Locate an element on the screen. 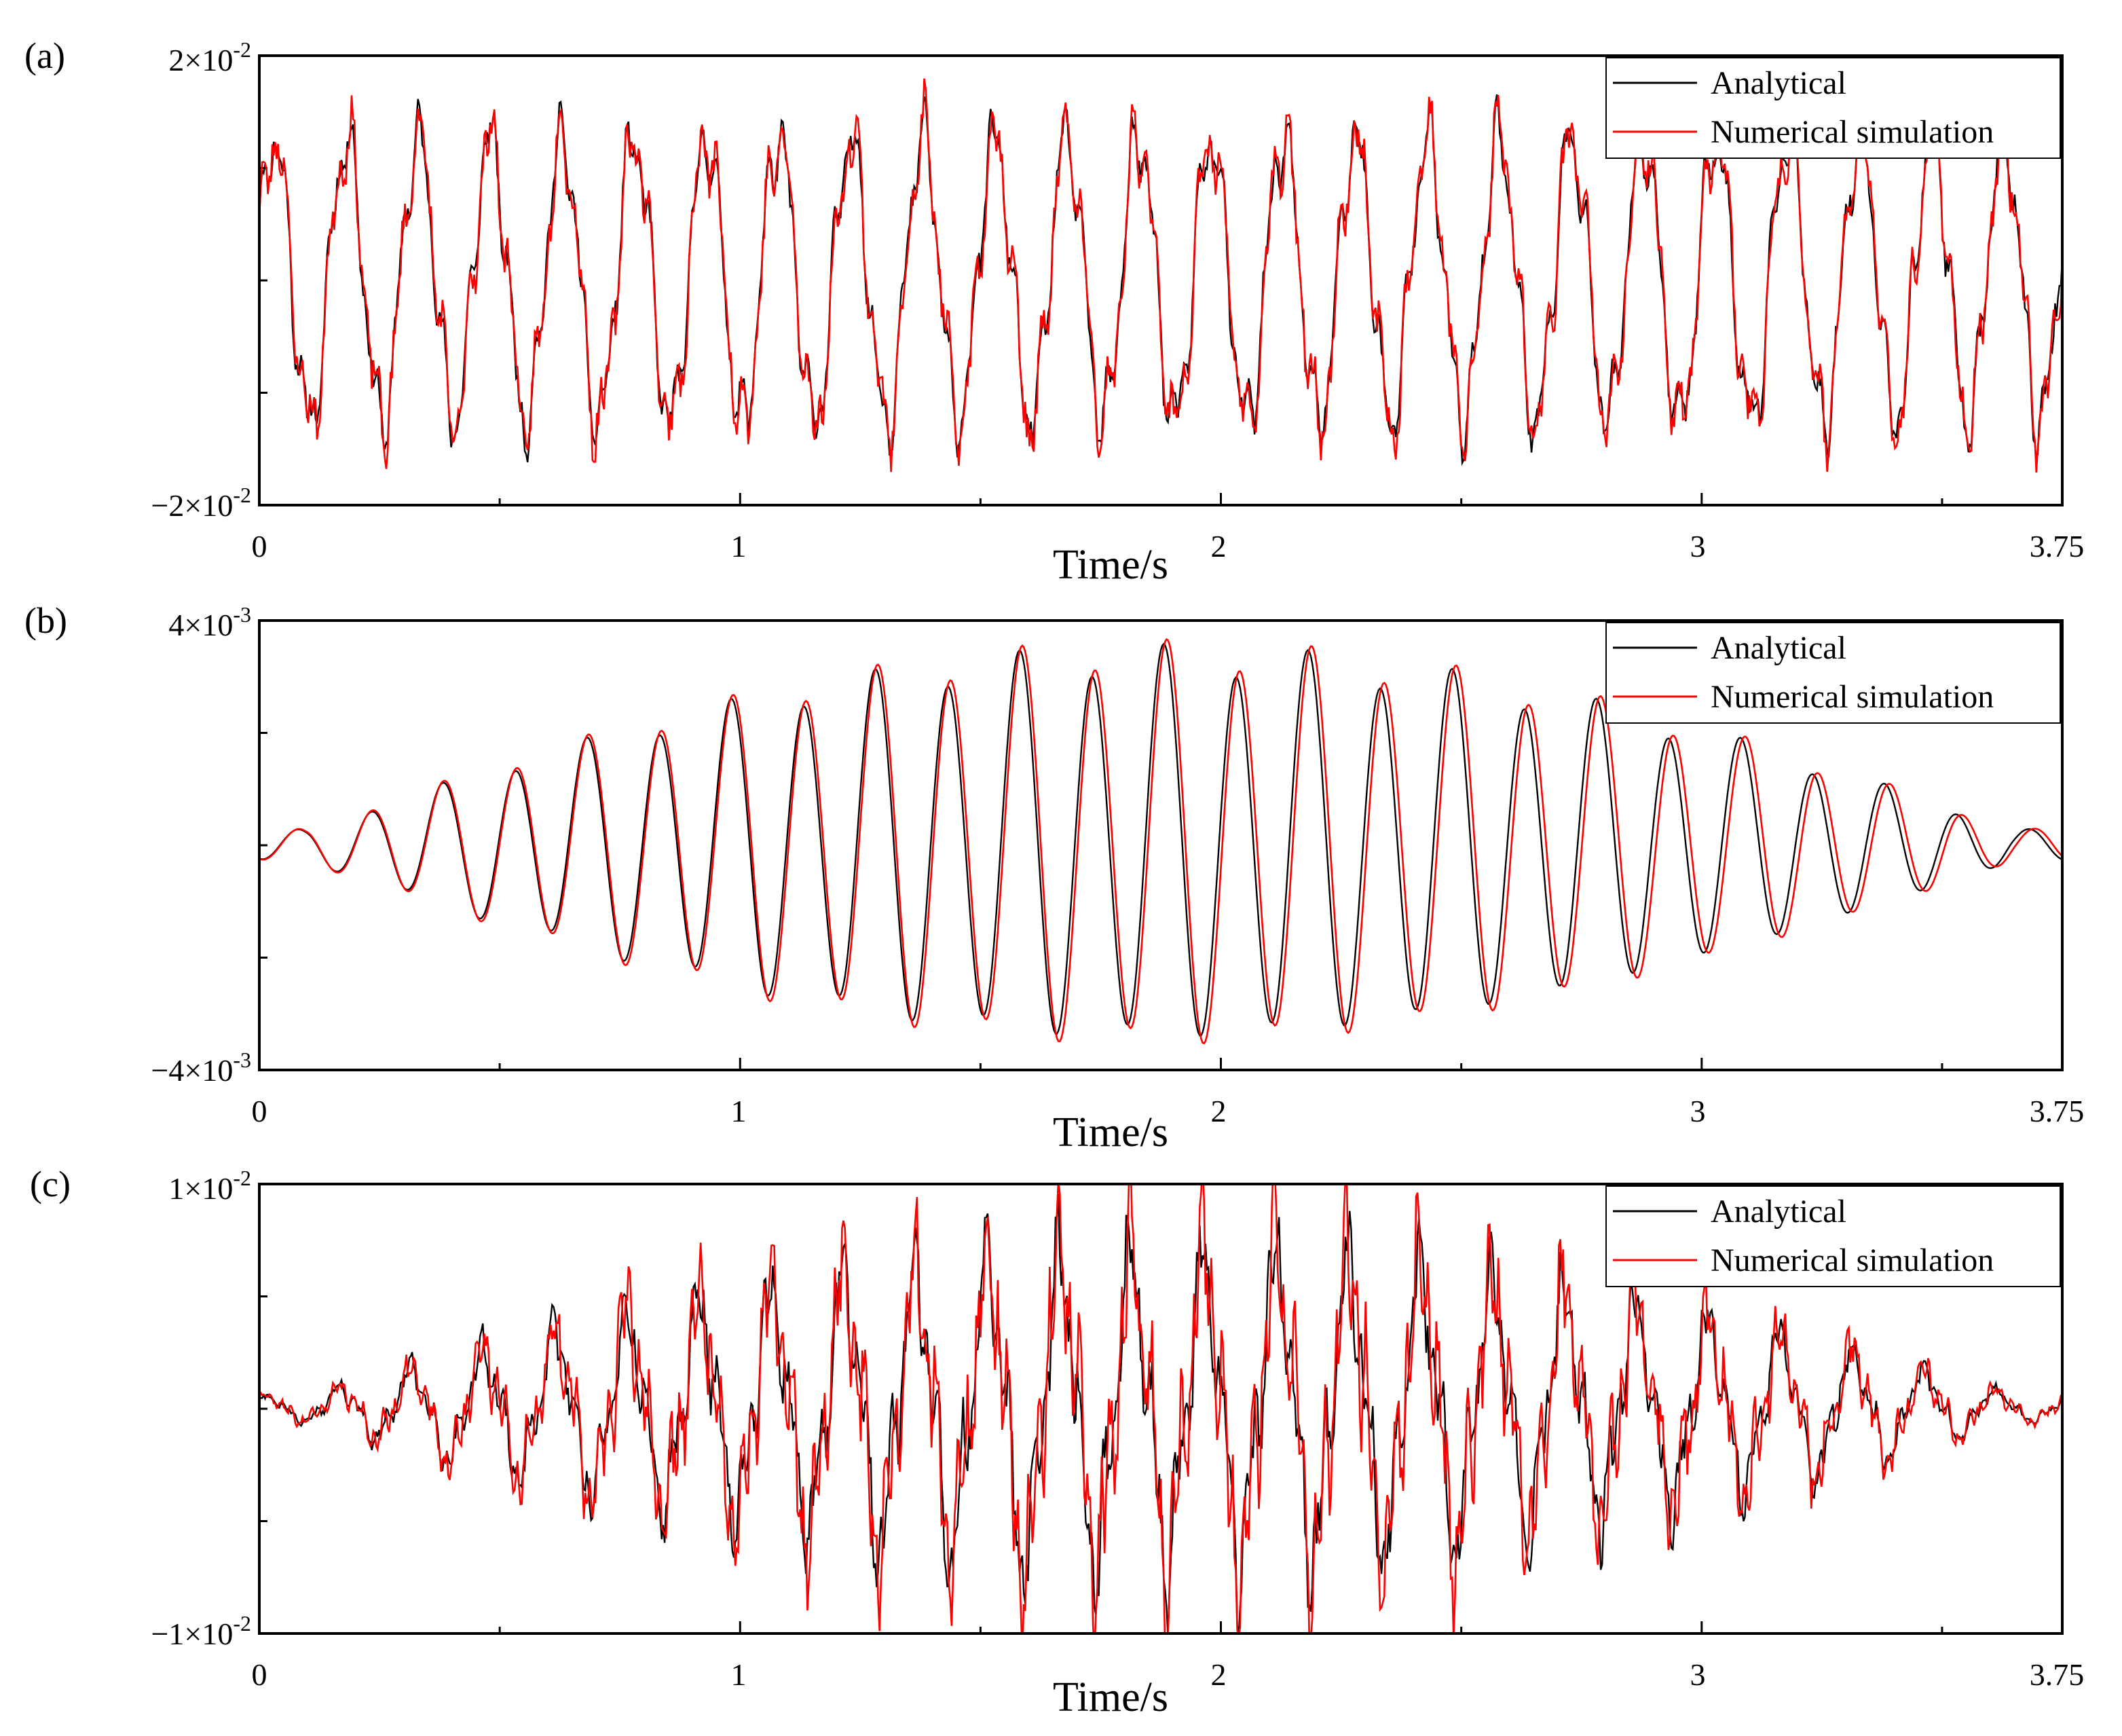  panel-a-x-tick-label: 3 is located at coordinates (1698, 546).